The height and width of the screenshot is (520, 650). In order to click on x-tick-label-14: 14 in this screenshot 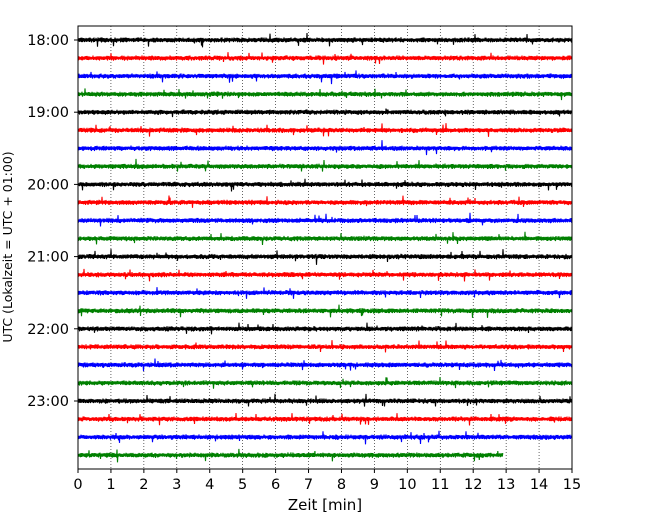, I will do `click(539, 485)`.